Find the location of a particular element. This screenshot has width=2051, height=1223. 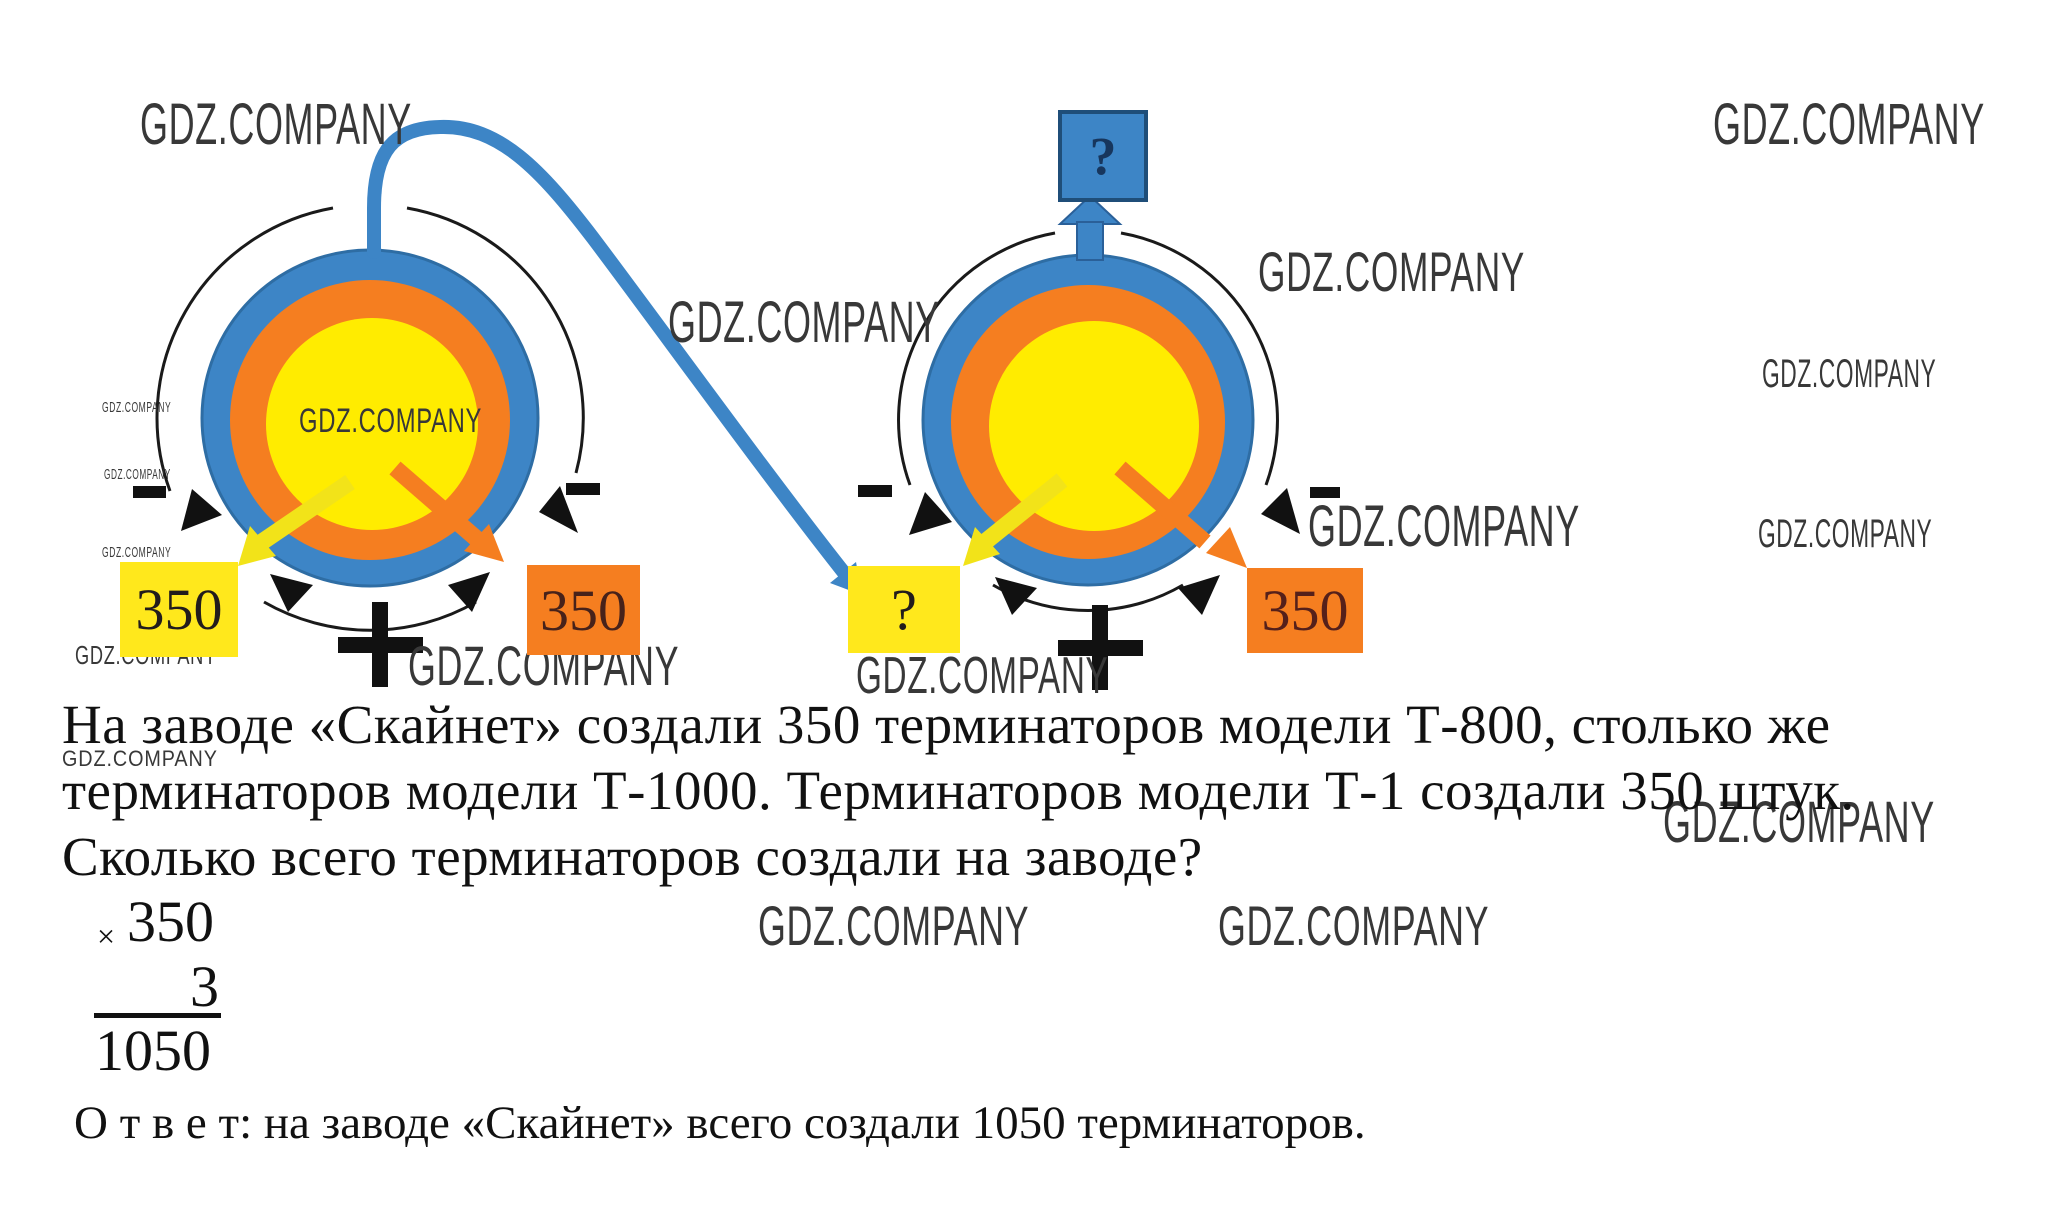

left-arc-arrowheads is located at coordinates (379, 549).